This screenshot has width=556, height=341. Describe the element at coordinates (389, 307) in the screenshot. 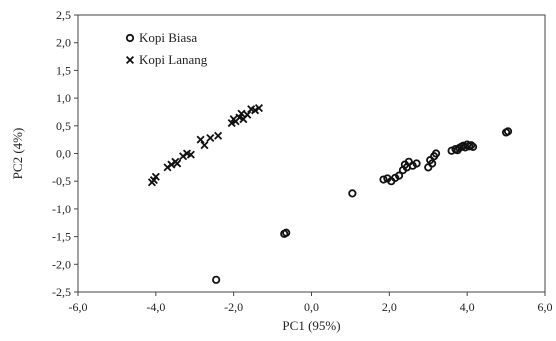

I see `x-tick-label: 2,0` at that location.